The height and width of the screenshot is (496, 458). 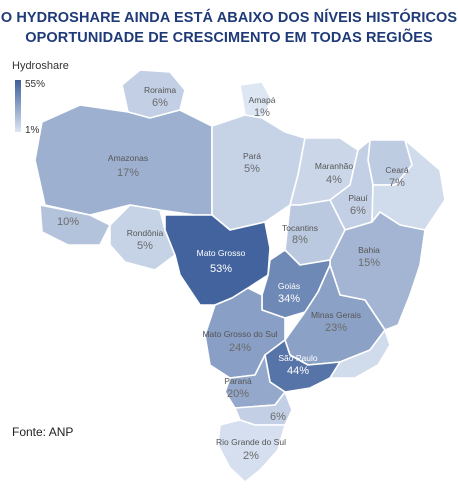 What do you see at coordinates (128, 158) in the screenshot?
I see `label-amazonas-name: Amazonas` at bounding box center [128, 158].